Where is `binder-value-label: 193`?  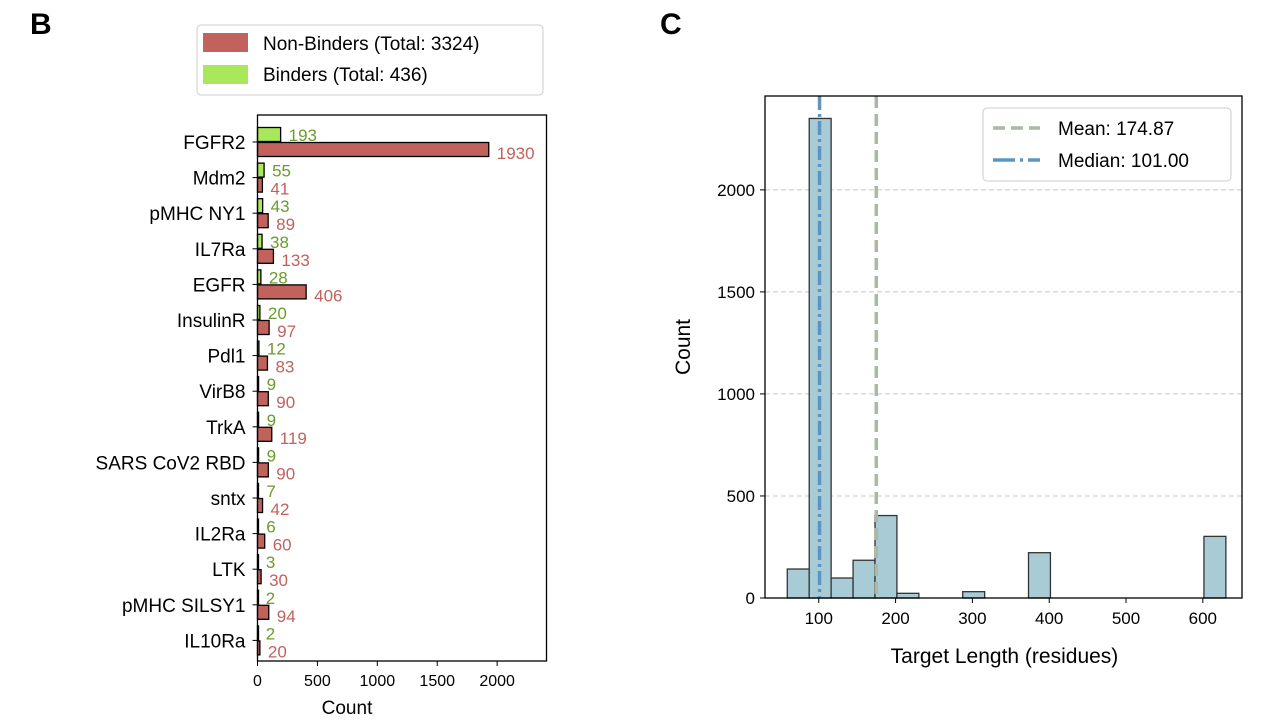
binder-value-label: 193 is located at coordinates (303, 135).